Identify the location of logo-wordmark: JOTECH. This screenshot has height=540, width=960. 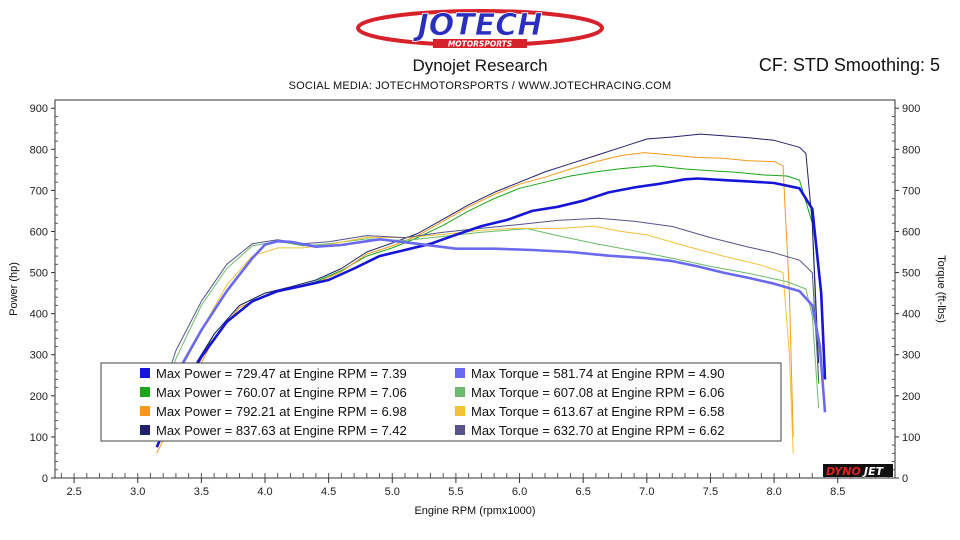
(478, 25).